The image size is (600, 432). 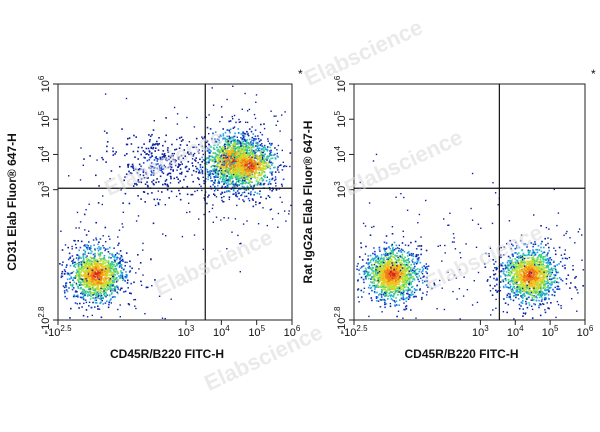 I want to click on y-tick-label: 104, so click(x=44, y=154).